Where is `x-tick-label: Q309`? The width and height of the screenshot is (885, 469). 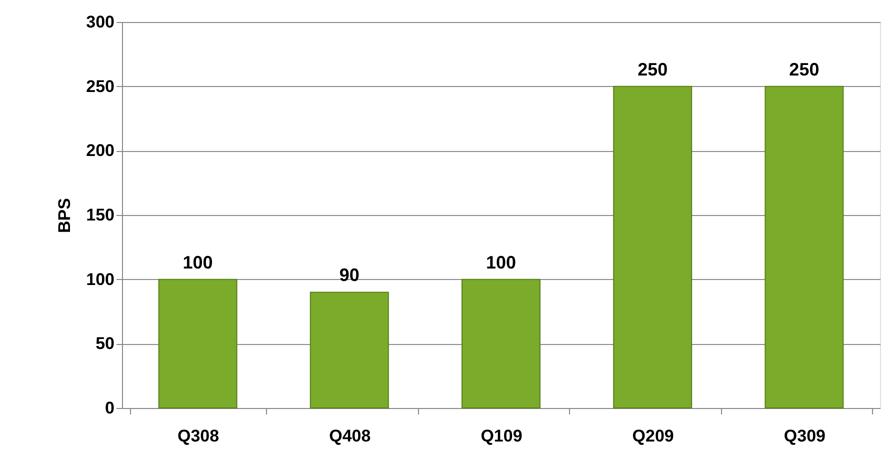
x-tick-label: Q309 is located at coordinates (805, 436).